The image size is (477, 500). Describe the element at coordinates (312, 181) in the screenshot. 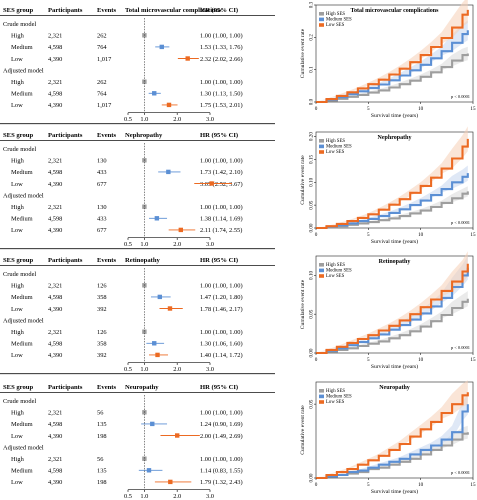

I see `km-y-tick-label: 0.10` at that location.